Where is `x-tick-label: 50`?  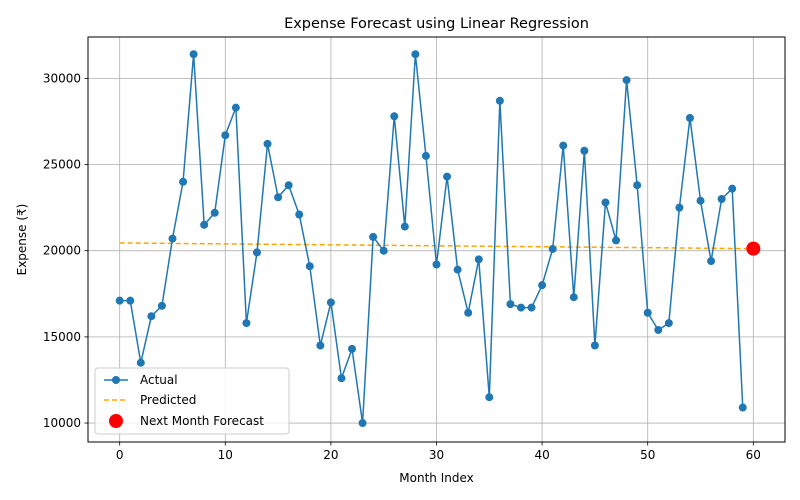
x-tick-label: 50 is located at coordinates (647, 455).